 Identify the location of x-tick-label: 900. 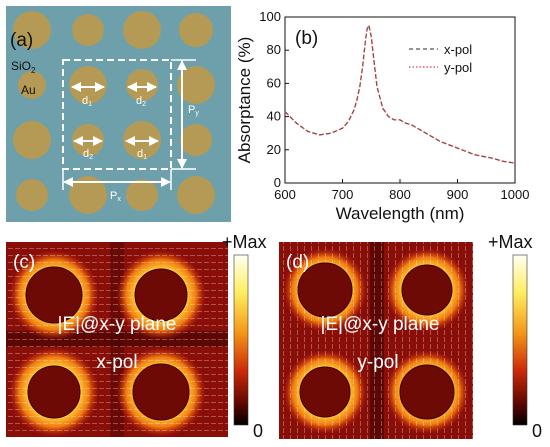
(458, 194).